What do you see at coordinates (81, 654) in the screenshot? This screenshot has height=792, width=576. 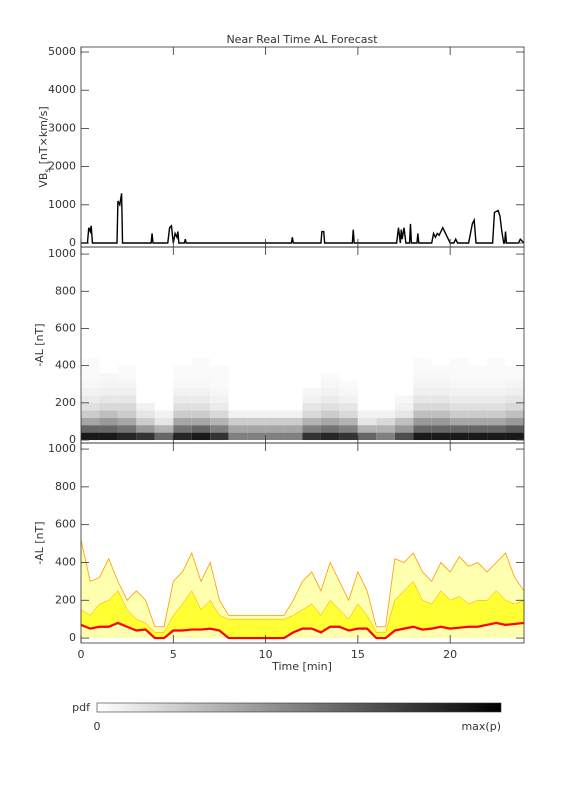 I see `x-tick-label: 0` at bounding box center [81, 654].